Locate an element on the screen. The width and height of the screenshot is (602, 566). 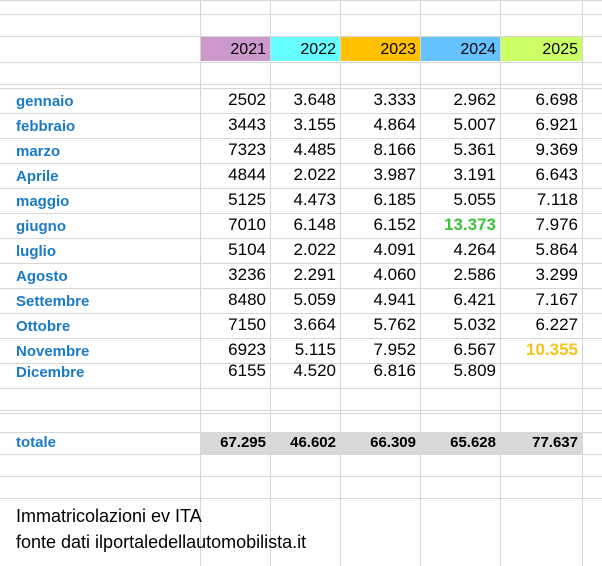
cell-value: 2.962 is located at coordinates (474, 99).